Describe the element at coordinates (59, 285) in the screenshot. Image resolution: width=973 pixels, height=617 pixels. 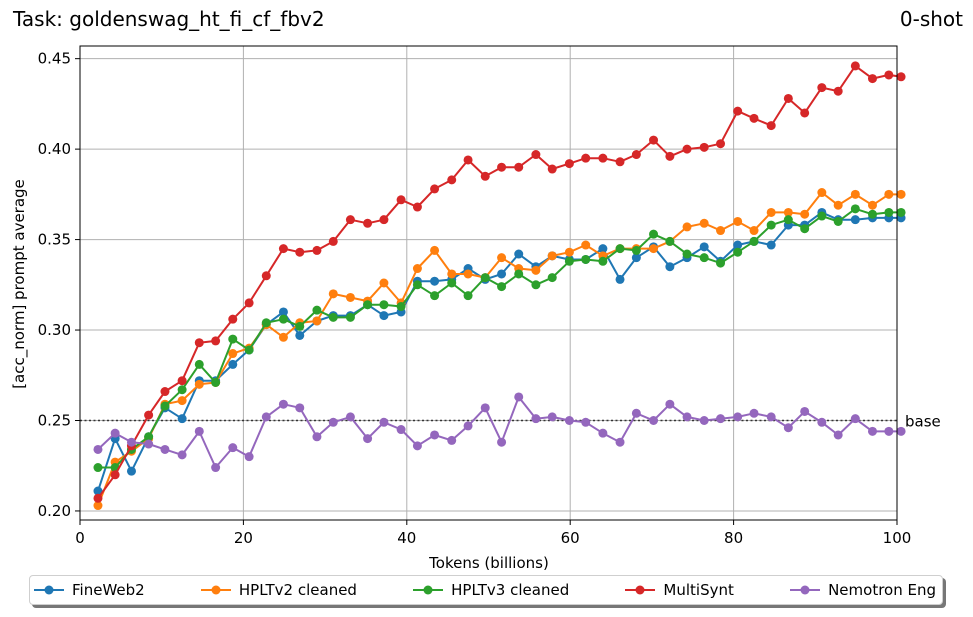
I see `y-axis-ticks: 0.20 0.25 0.30 0.35 0.40 0.45` at that location.